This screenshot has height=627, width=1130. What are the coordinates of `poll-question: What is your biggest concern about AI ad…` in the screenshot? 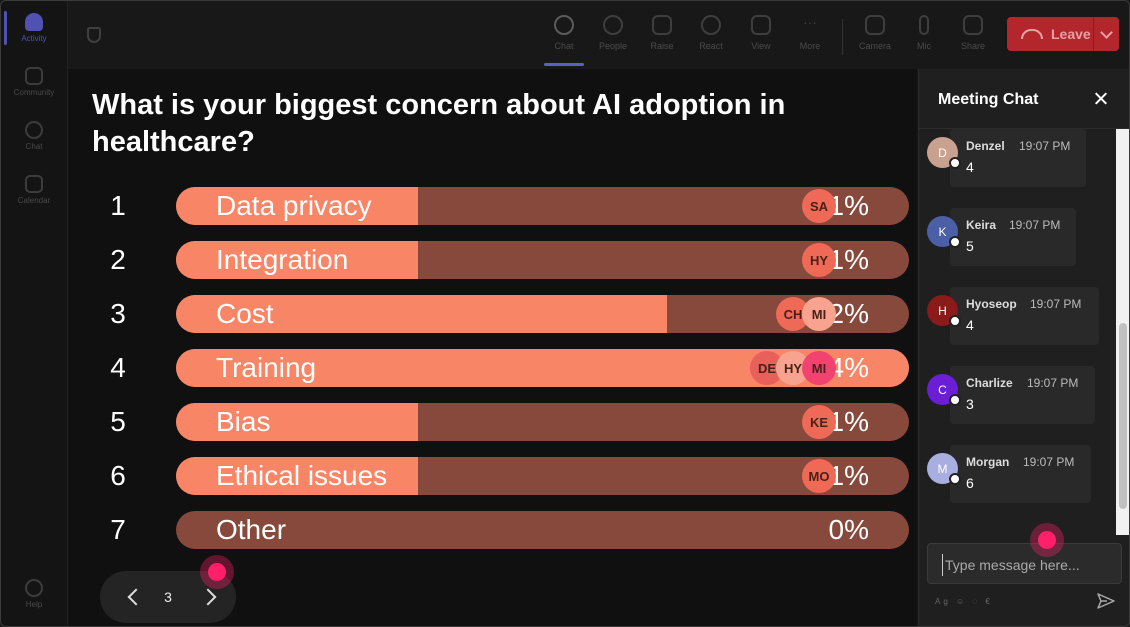 It's located at (439, 123).